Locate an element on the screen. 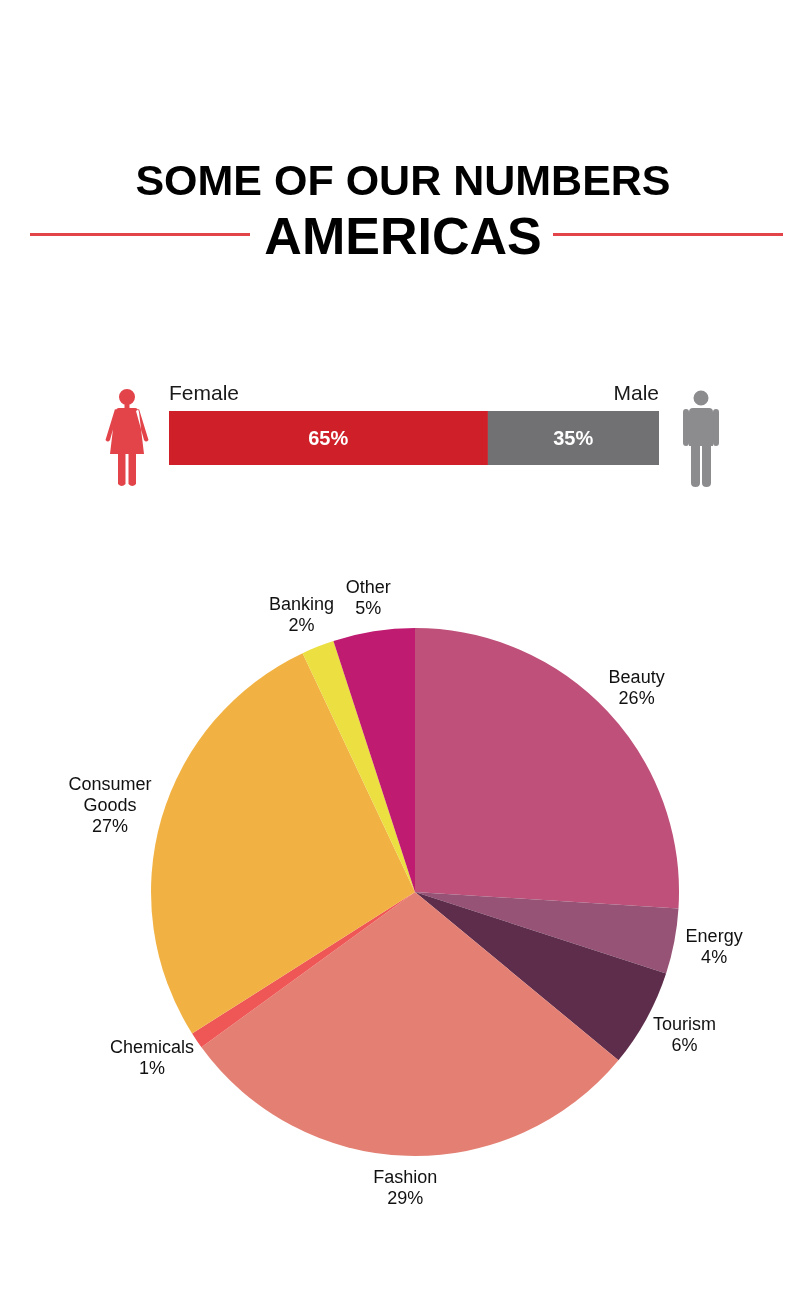 The width and height of the screenshot is (806, 1307). data-label: 1% is located at coordinates (151, 1068).